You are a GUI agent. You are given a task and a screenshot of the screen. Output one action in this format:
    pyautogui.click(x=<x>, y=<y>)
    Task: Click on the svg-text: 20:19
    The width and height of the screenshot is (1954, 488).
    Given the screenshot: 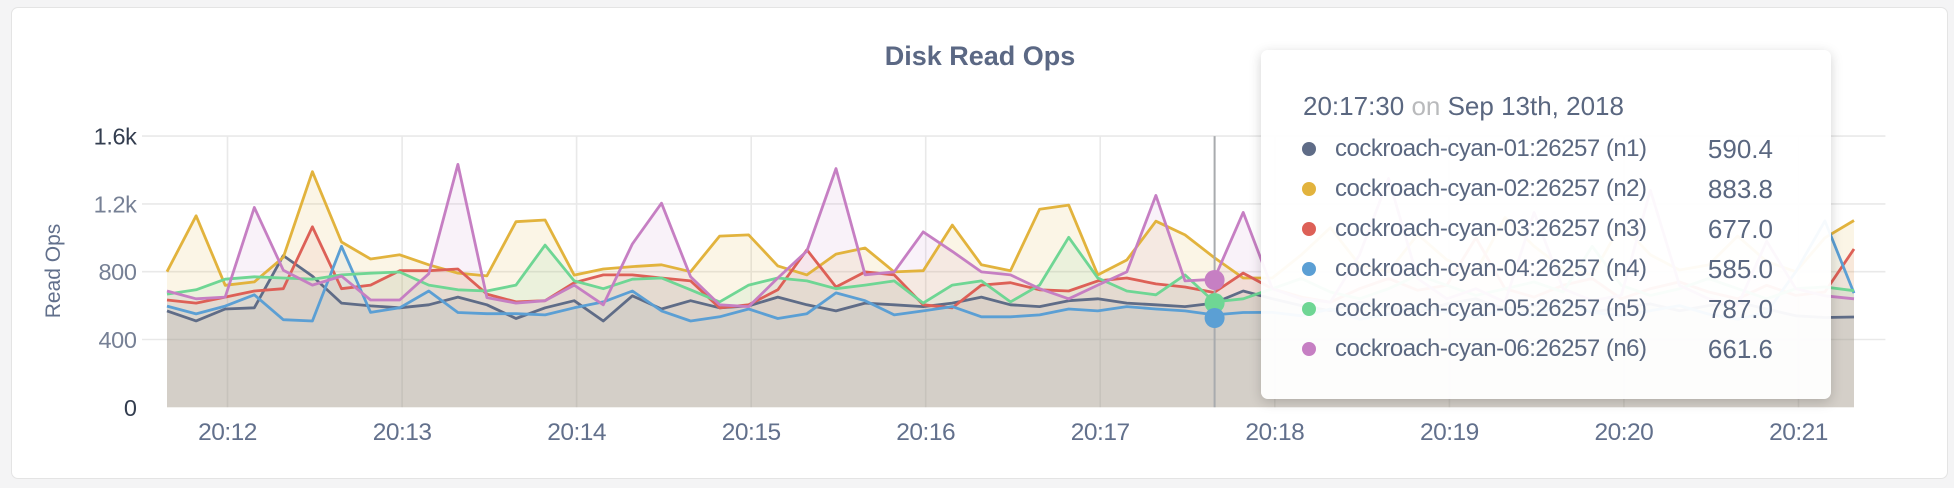 What is the action you would take?
    pyautogui.click(x=1449, y=432)
    